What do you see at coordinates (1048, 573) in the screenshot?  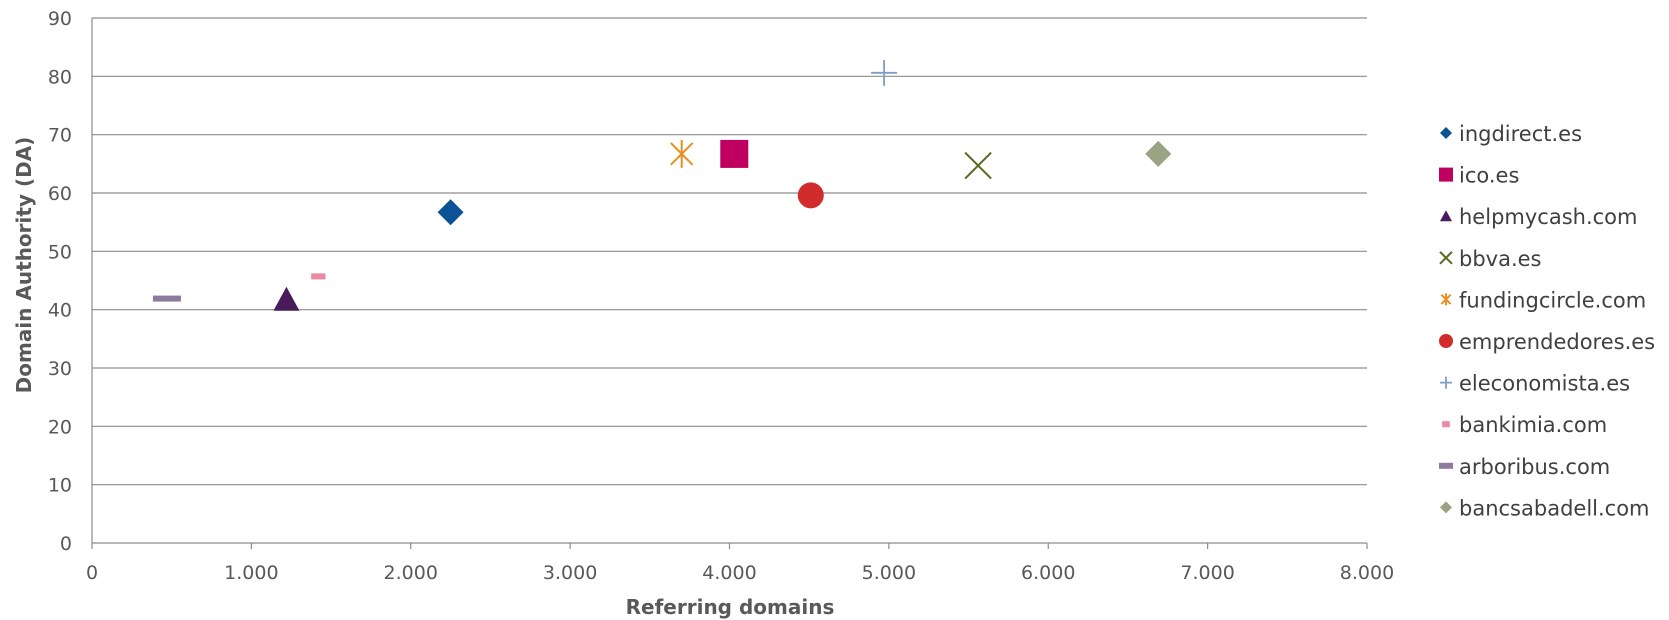 I see `x-tick-label: 6.000` at bounding box center [1048, 573].